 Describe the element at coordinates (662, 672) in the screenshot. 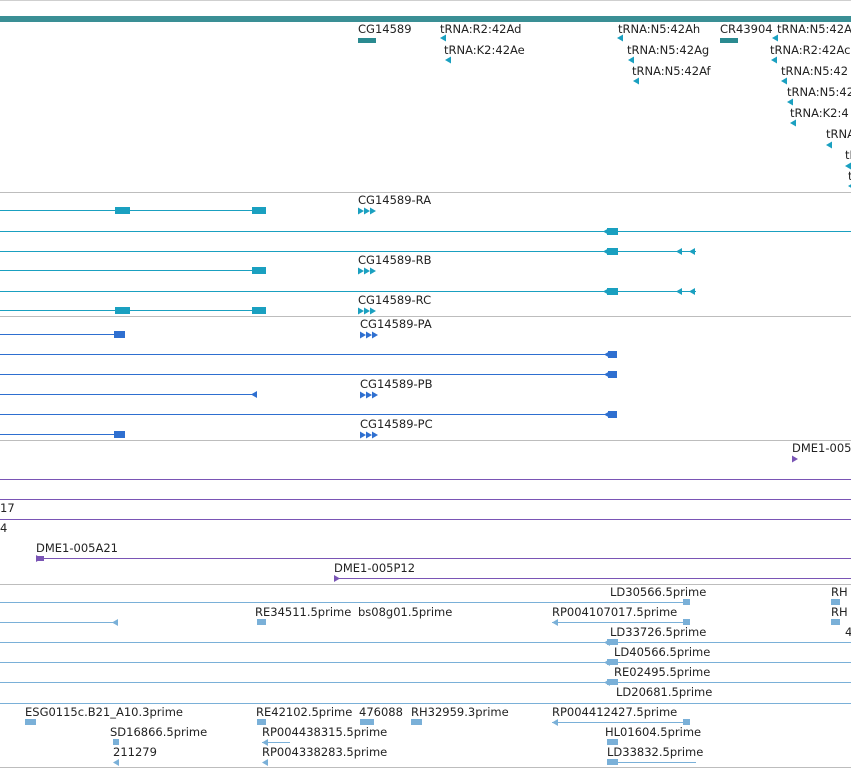

I see `feature-label: RE02495.5prime` at that location.